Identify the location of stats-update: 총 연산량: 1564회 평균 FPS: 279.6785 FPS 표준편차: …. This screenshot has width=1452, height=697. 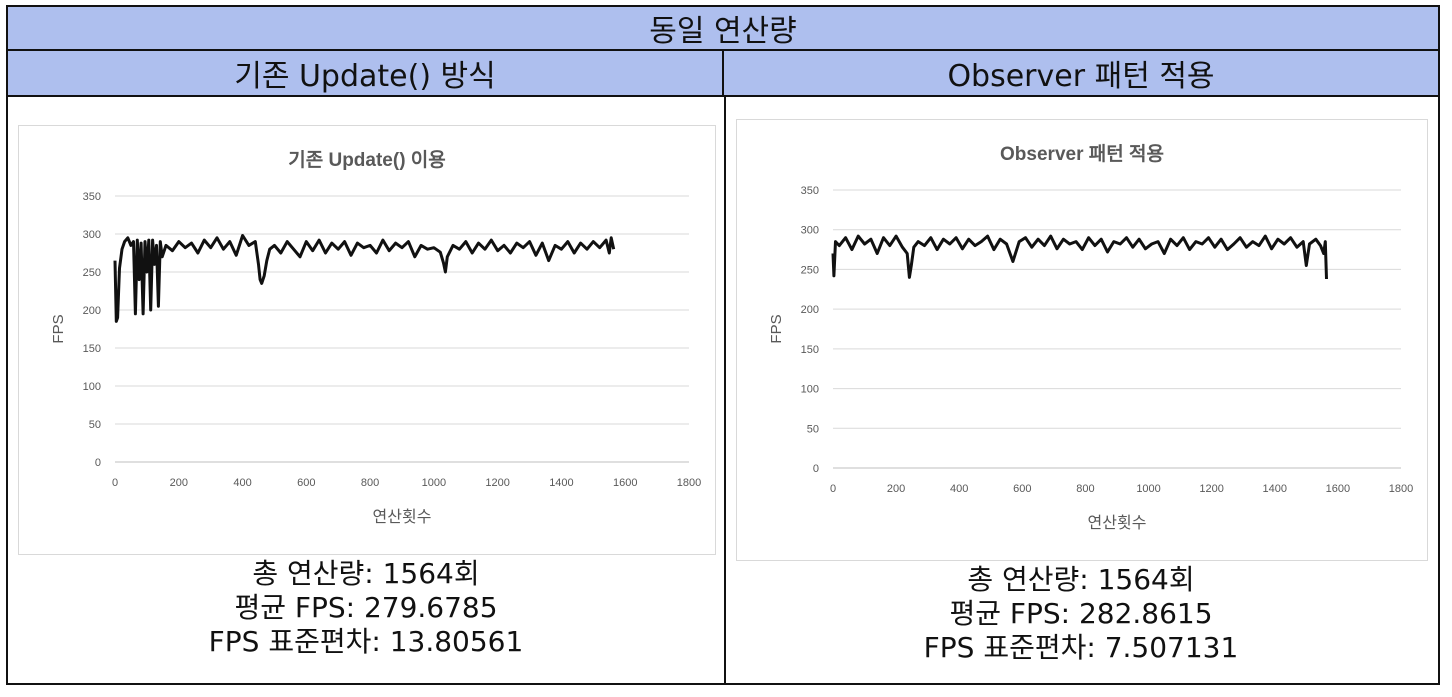
(366, 608).